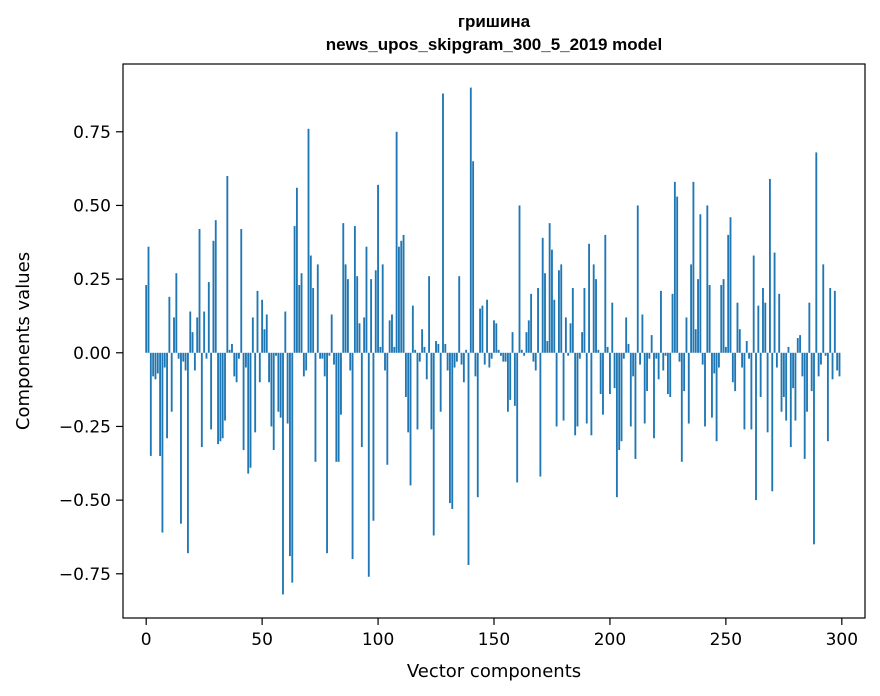  Describe the element at coordinates (494, 44) in the screenshot. I see `chart-title-model: news_upos_skipgram_300_5_2019 model` at that location.